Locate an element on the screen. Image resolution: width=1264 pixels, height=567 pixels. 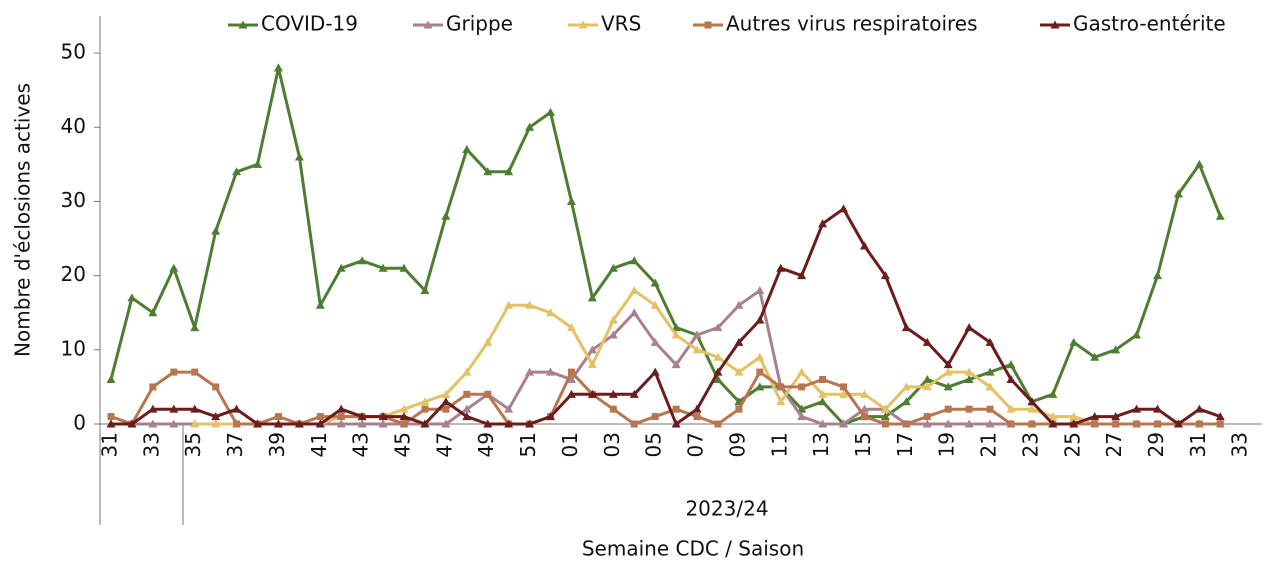
x-tick-label: 29 is located at coordinates (1156, 444).